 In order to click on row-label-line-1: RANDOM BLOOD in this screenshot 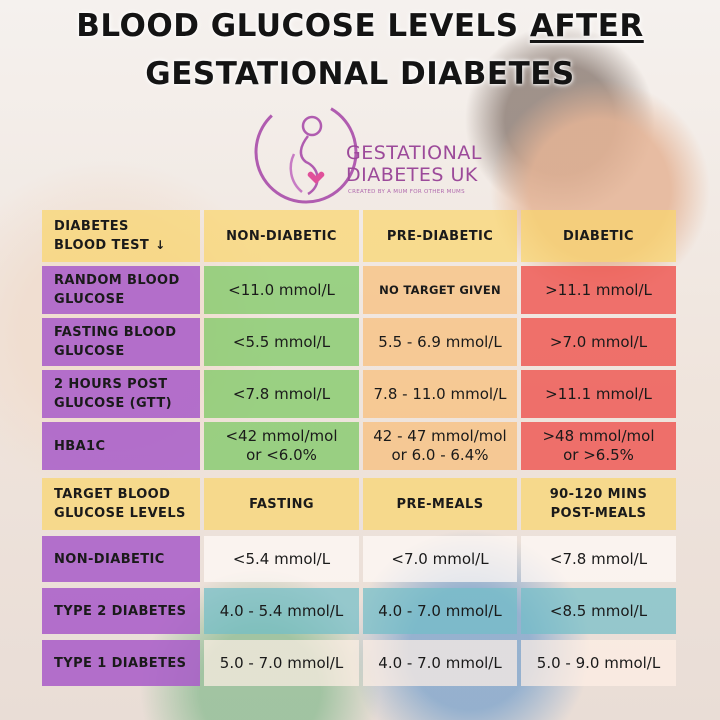, I will do `click(117, 280)`.